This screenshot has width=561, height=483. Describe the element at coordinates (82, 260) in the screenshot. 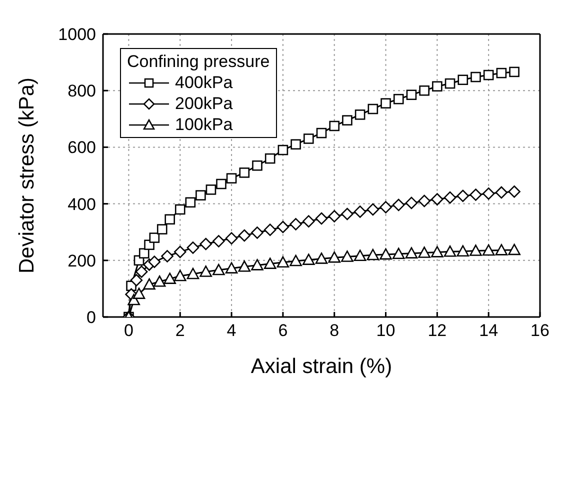

I see `y-tick-label: 200` at that location.